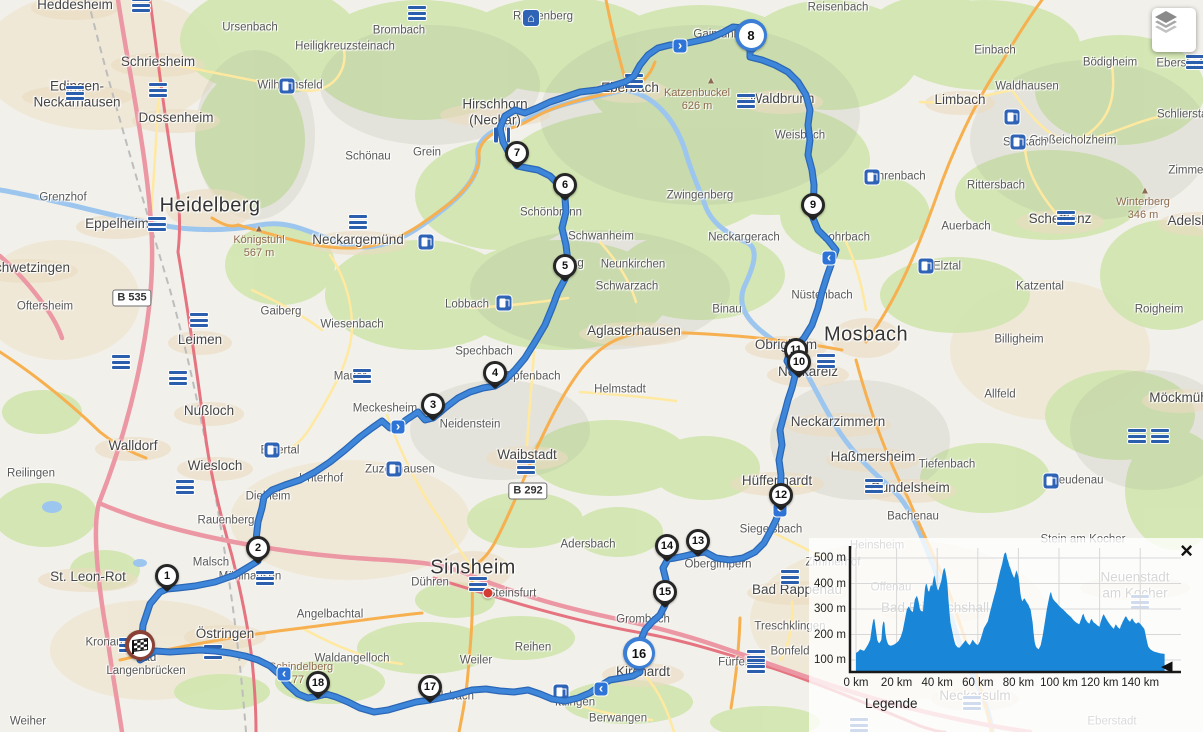 The image size is (1203, 732). Describe the element at coordinates (104, 642) in the screenshot. I see `map-label: Kronau` at that location.